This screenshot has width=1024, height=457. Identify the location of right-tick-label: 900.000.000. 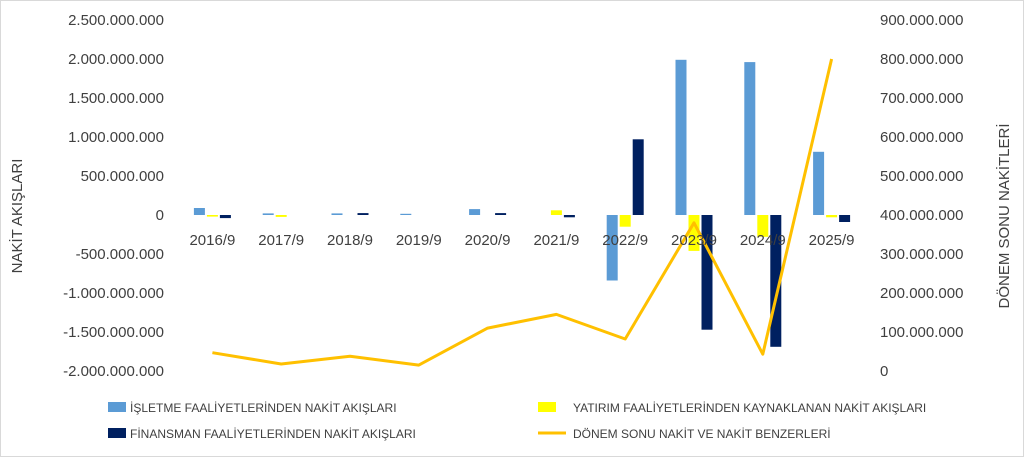
(921, 20).